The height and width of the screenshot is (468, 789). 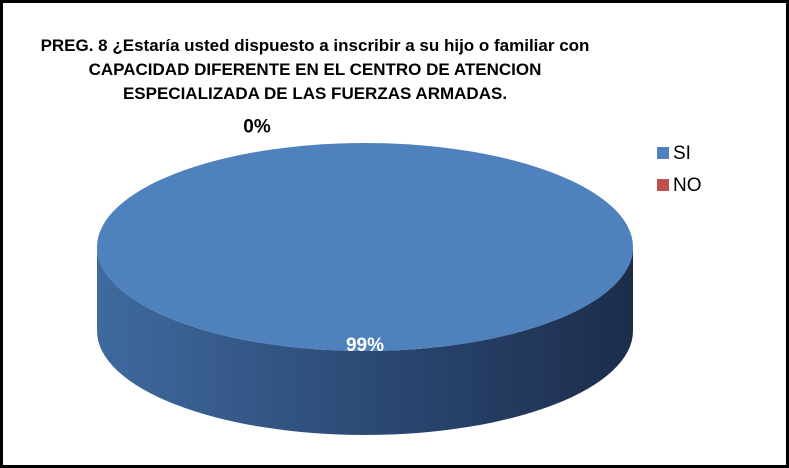 What do you see at coordinates (682, 153) in the screenshot?
I see `legend-label: SI` at bounding box center [682, 153].